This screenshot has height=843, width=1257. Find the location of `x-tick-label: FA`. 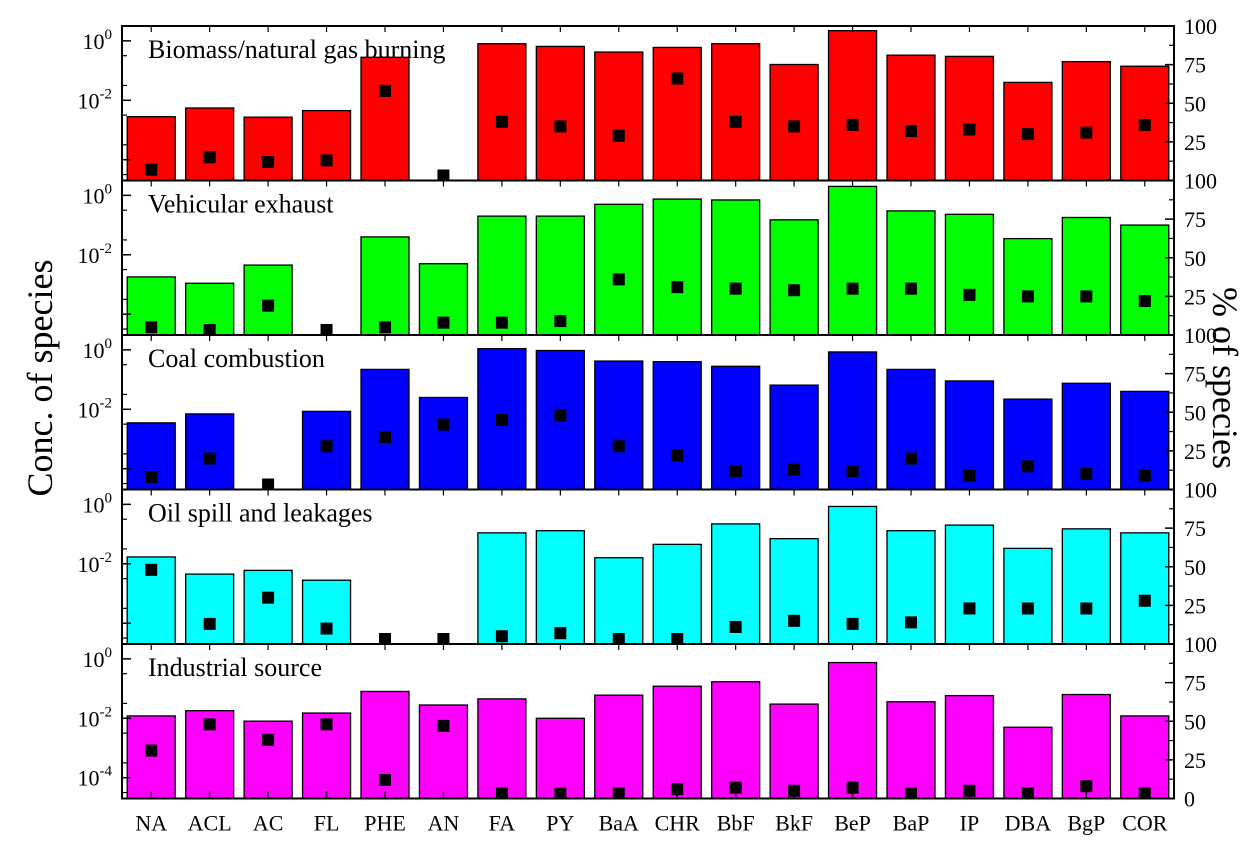

x-tick-label: FA is located at coordinates (502, 823).